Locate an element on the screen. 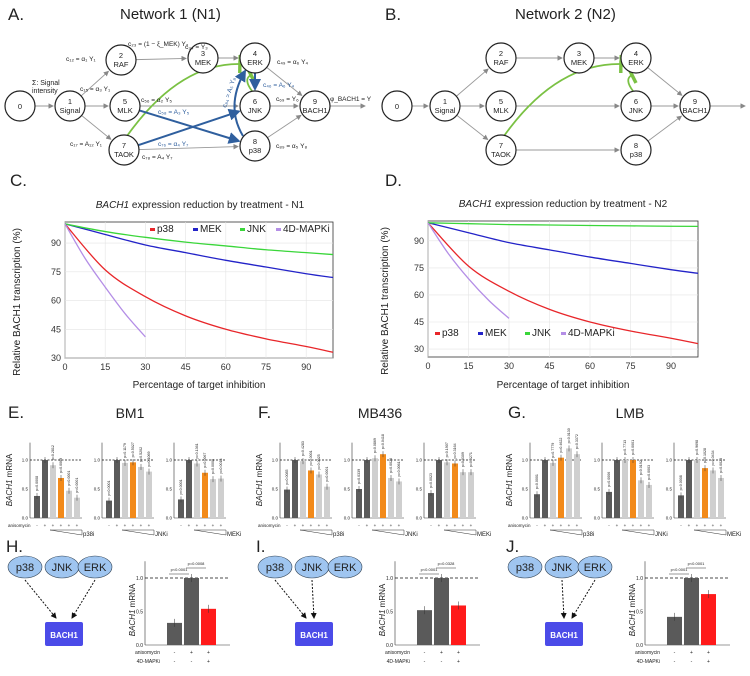  4d-mapki-sign: - is located at coordinates (425, 662).